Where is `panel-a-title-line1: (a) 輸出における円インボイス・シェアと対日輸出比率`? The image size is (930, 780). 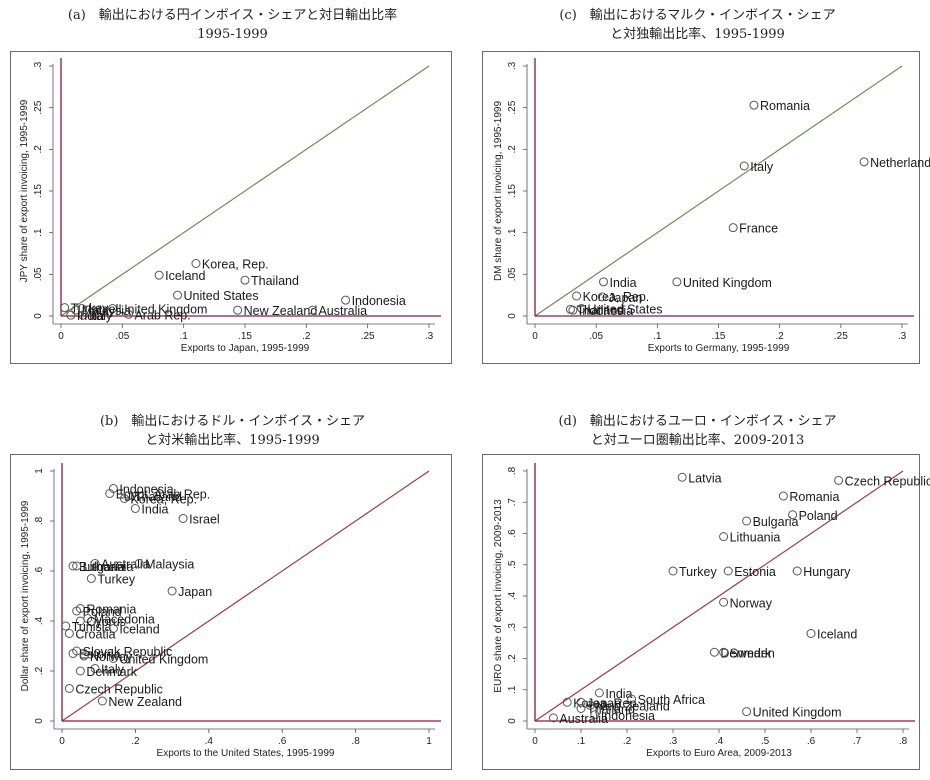 panel-a-title-line1: (a) 輸出における円インボイス・シェアと対日輸出比率 is located at coordinates (232, 15).